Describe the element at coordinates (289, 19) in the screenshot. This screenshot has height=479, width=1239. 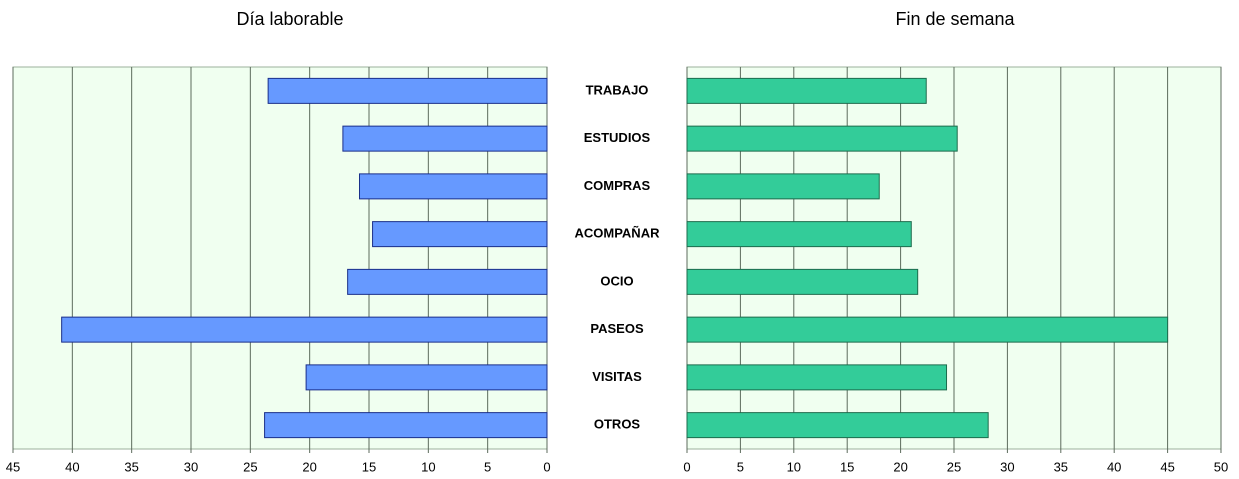
I see `chart-title: Día laborable` at that location.